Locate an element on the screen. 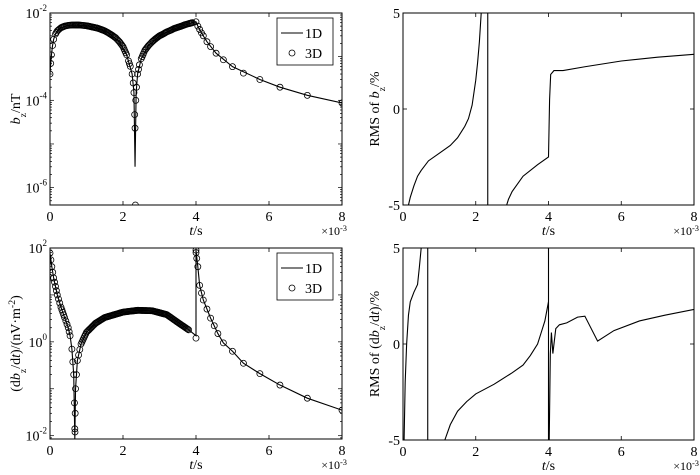  y-axis-label: RMS of bz/% is located at coordinates (378, 109).